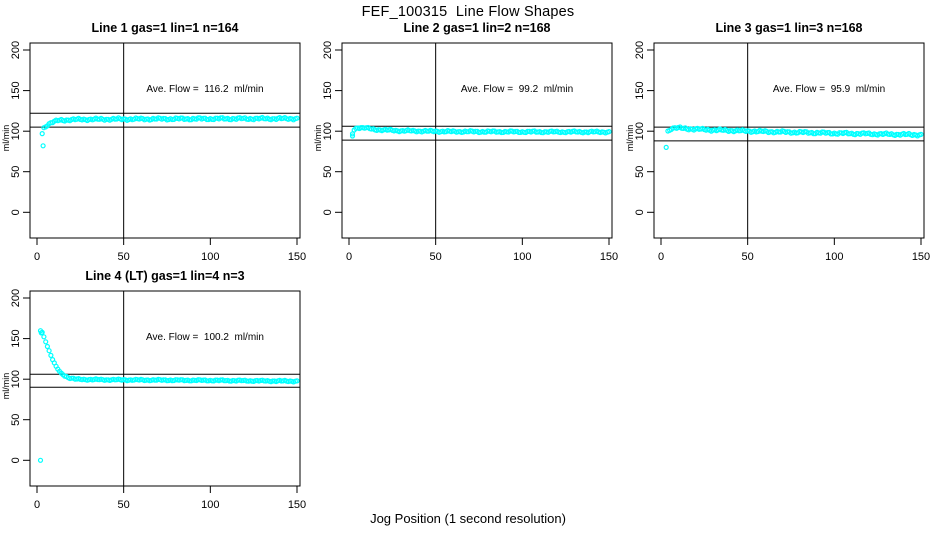 The image size is (936, 540). Describe the element at coordinates (789, 28) in the screenshot. I see `panel-title: Line 3 gas=1 lin=3 n=168` at that location.